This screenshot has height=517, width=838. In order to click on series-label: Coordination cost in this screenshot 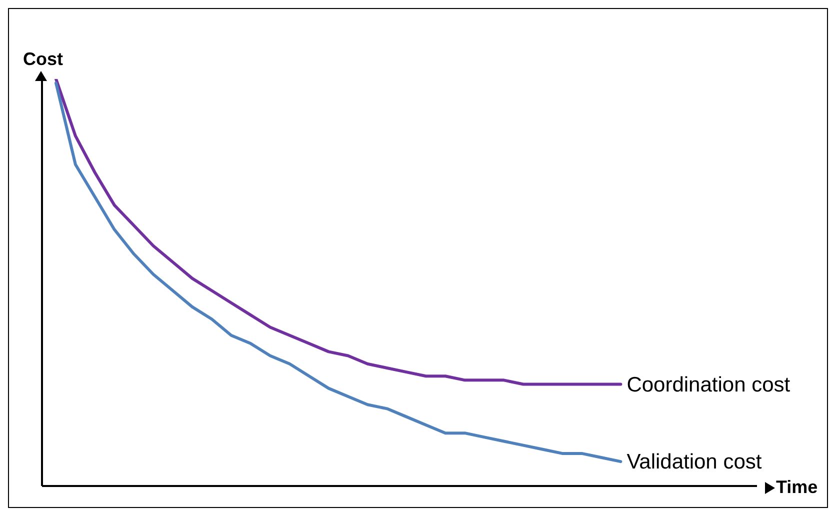, I will do `click(708, 384)`.